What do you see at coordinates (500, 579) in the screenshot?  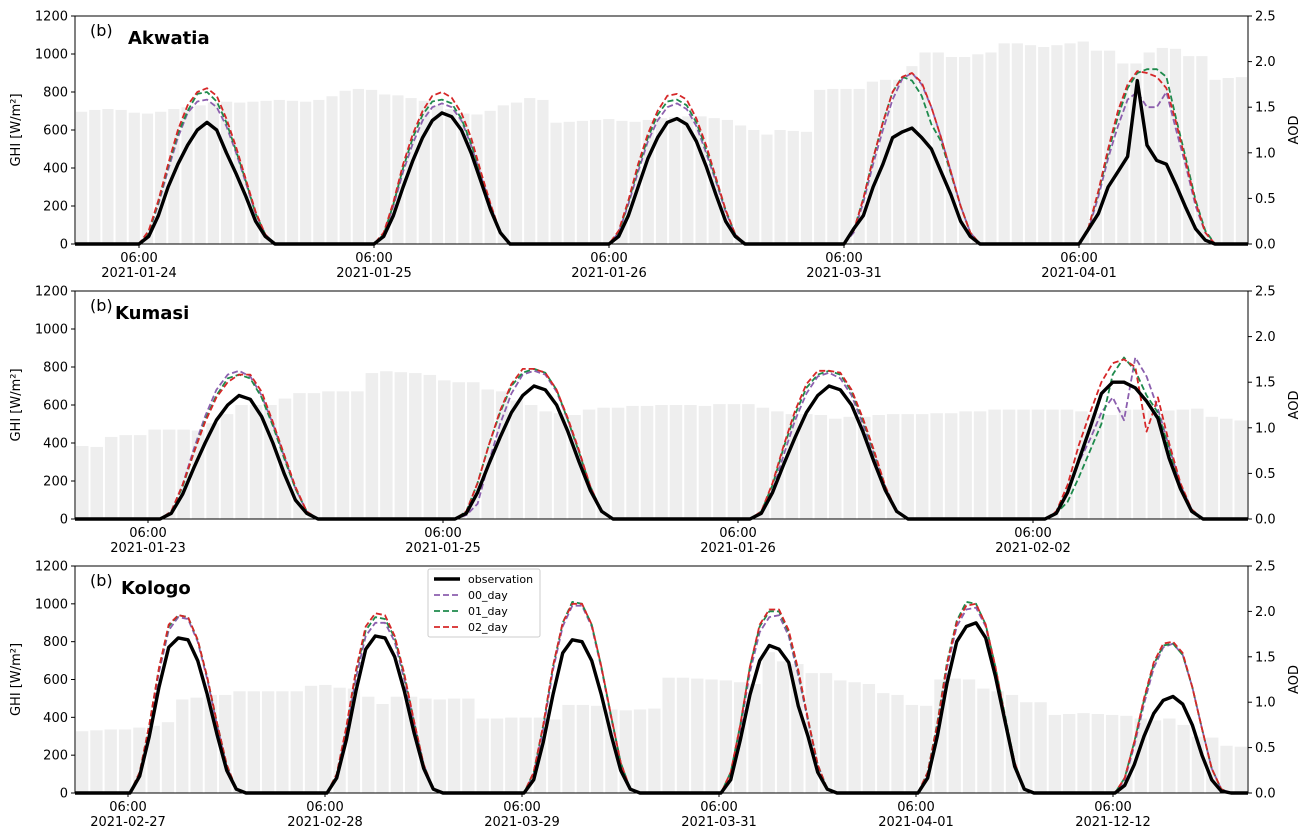 I see `legend-label: observation` at bounding box center [500, 579].